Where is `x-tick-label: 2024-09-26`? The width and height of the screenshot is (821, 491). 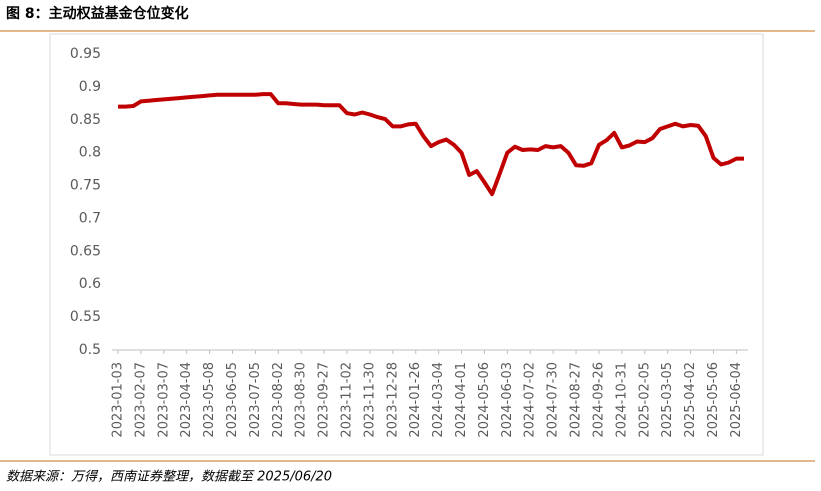
x-tick-label: 2024-09-26 is located at coordinates (598, 400).